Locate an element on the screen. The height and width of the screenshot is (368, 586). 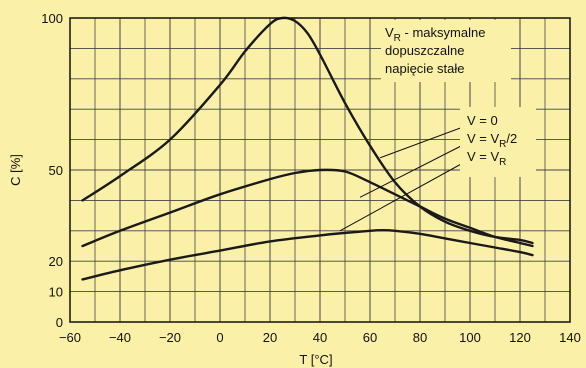
legend-label-vr2: V = VR/2 is located at coordinates (492, 140).